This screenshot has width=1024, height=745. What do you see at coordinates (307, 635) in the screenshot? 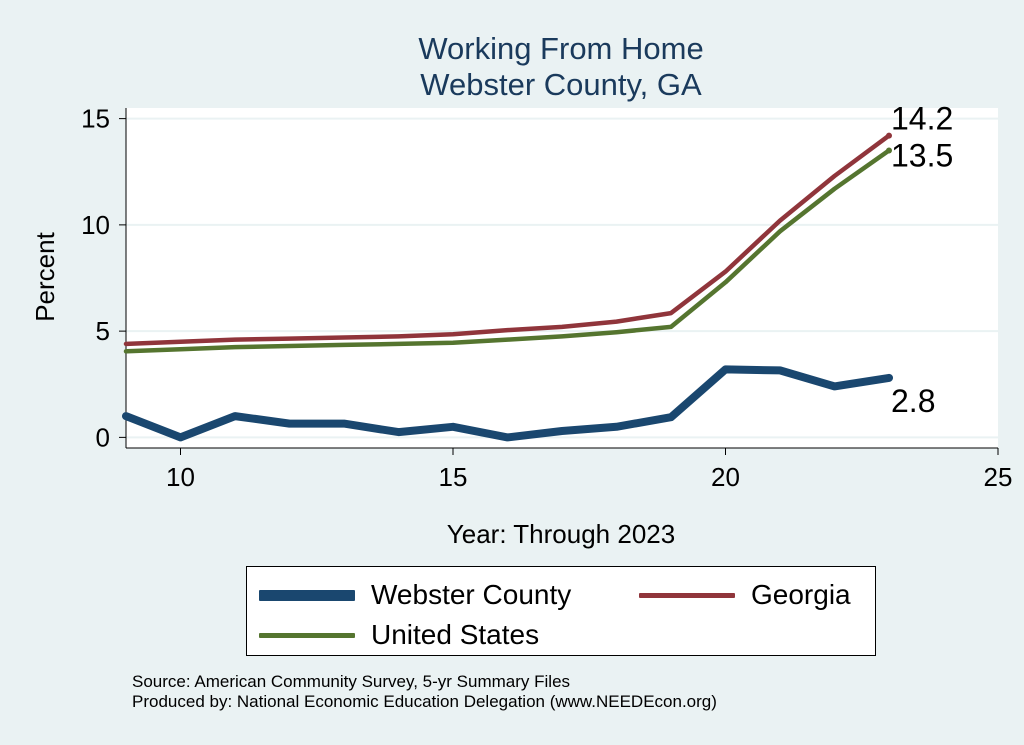
I see `legend-swatch-united-states` at bounding box center [307, 635].